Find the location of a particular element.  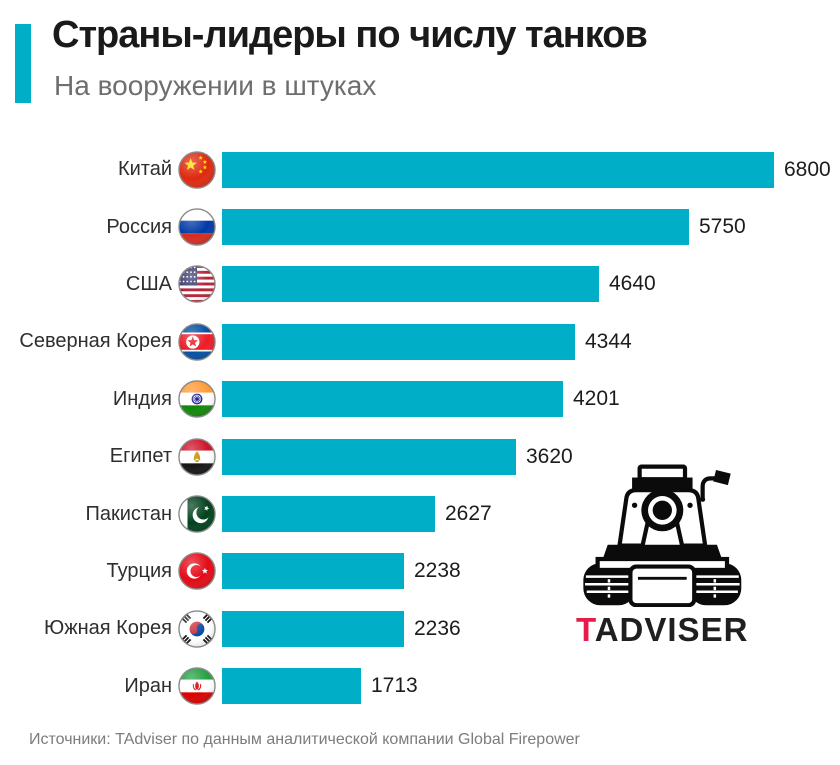

value-label: 4201 is located at coordinates (596, 399).